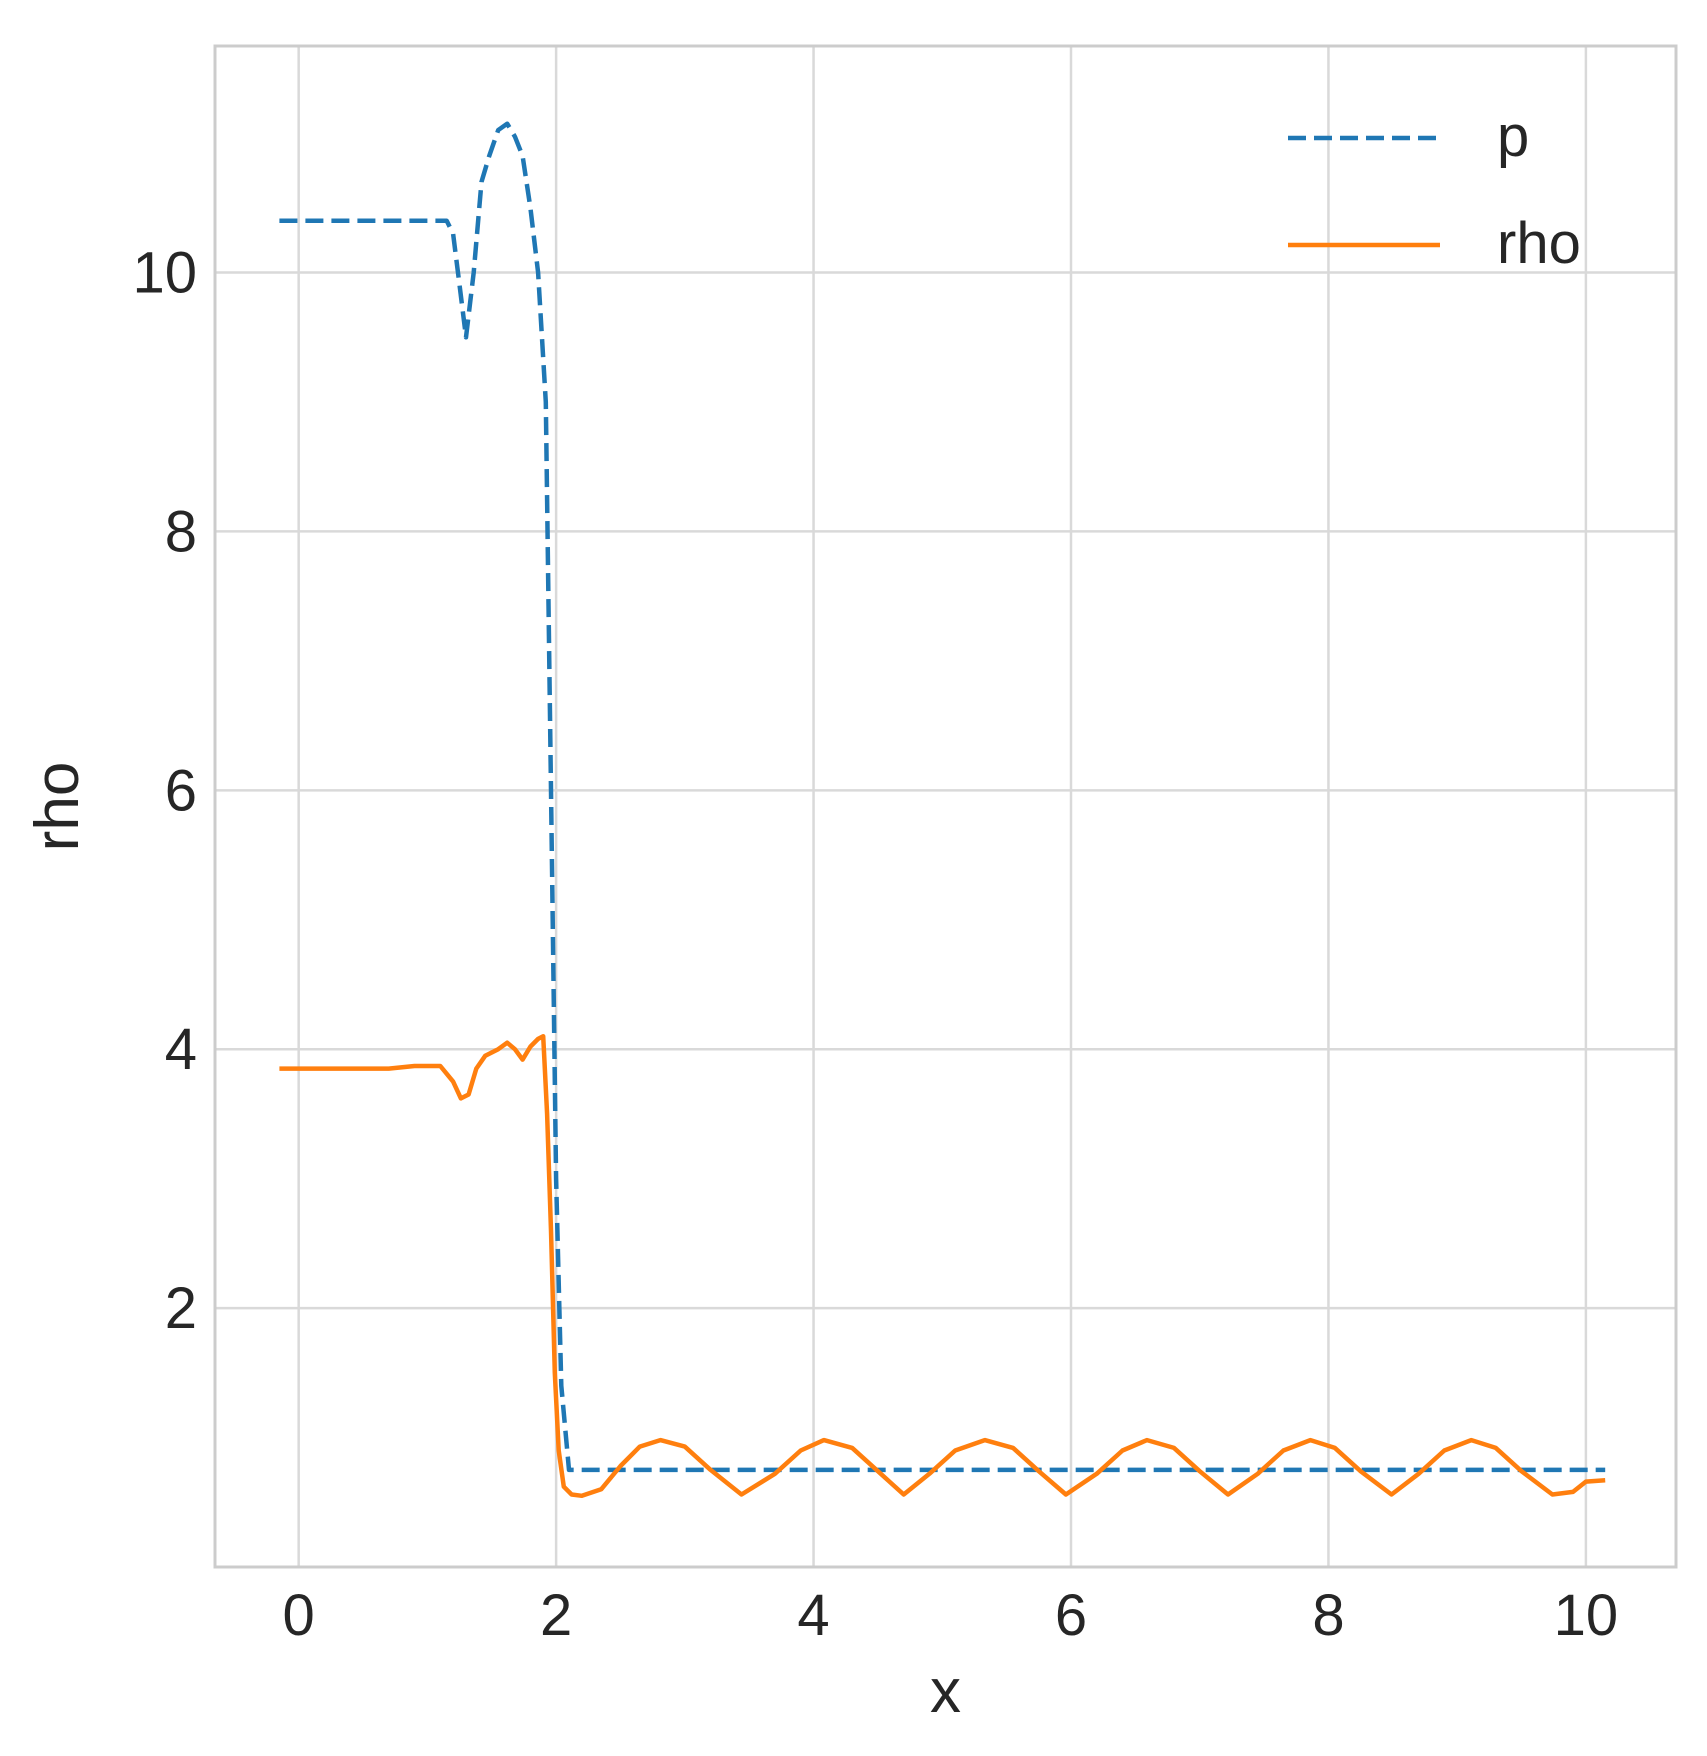 The image size is (1707, 1756). Describe the element at coordinates (181, 531) in the screenshot. I see `y-tick-label: 8` at that location.